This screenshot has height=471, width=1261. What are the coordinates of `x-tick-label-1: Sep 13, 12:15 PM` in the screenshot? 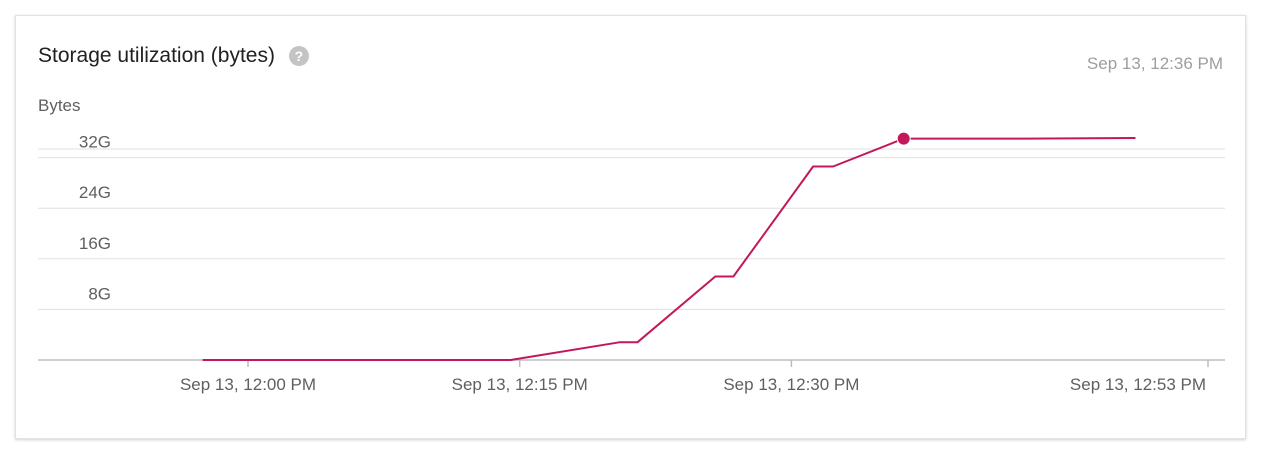 It's located at (520, 384).